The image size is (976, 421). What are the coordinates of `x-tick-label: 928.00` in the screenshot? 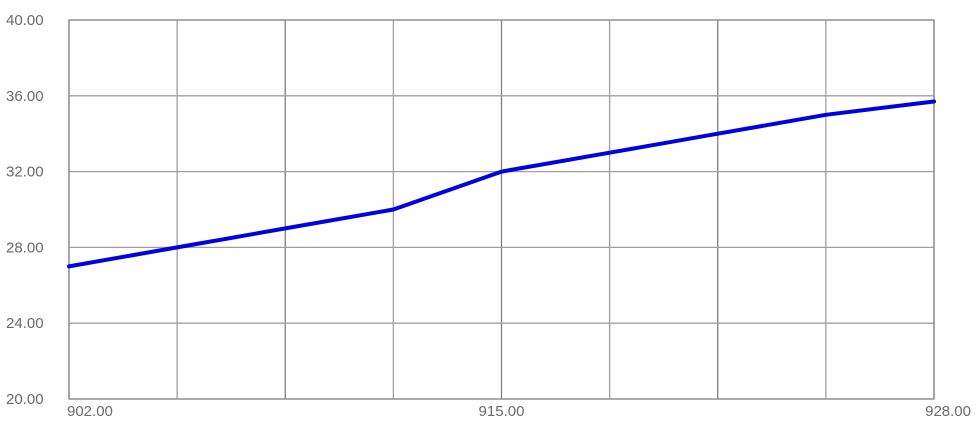 It's located at (948, 411).